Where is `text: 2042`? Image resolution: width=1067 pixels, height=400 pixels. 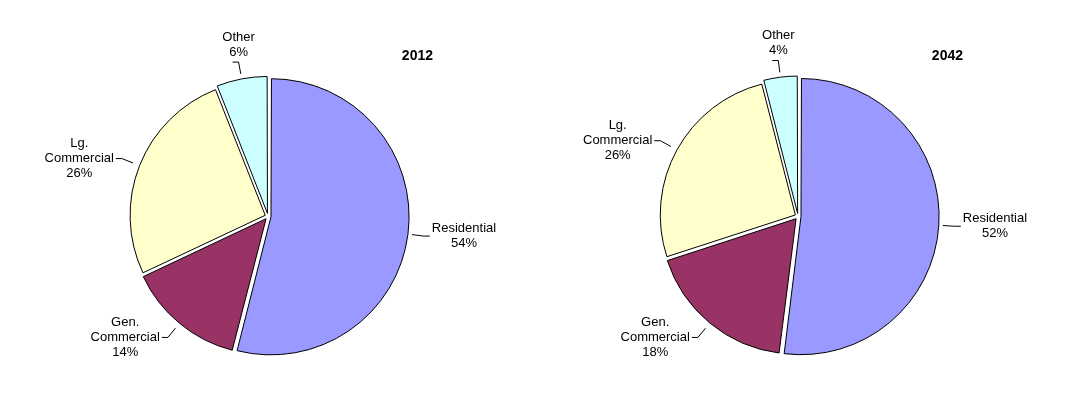
text: 2042 is located at coordinates (947, 55).